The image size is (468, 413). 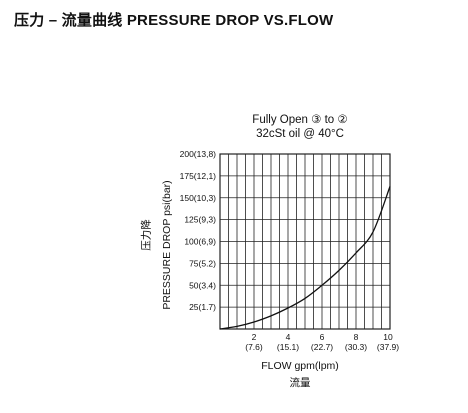 I want to click on chart-title: Fully Open ③ to ②, so click(x=300, y=120).